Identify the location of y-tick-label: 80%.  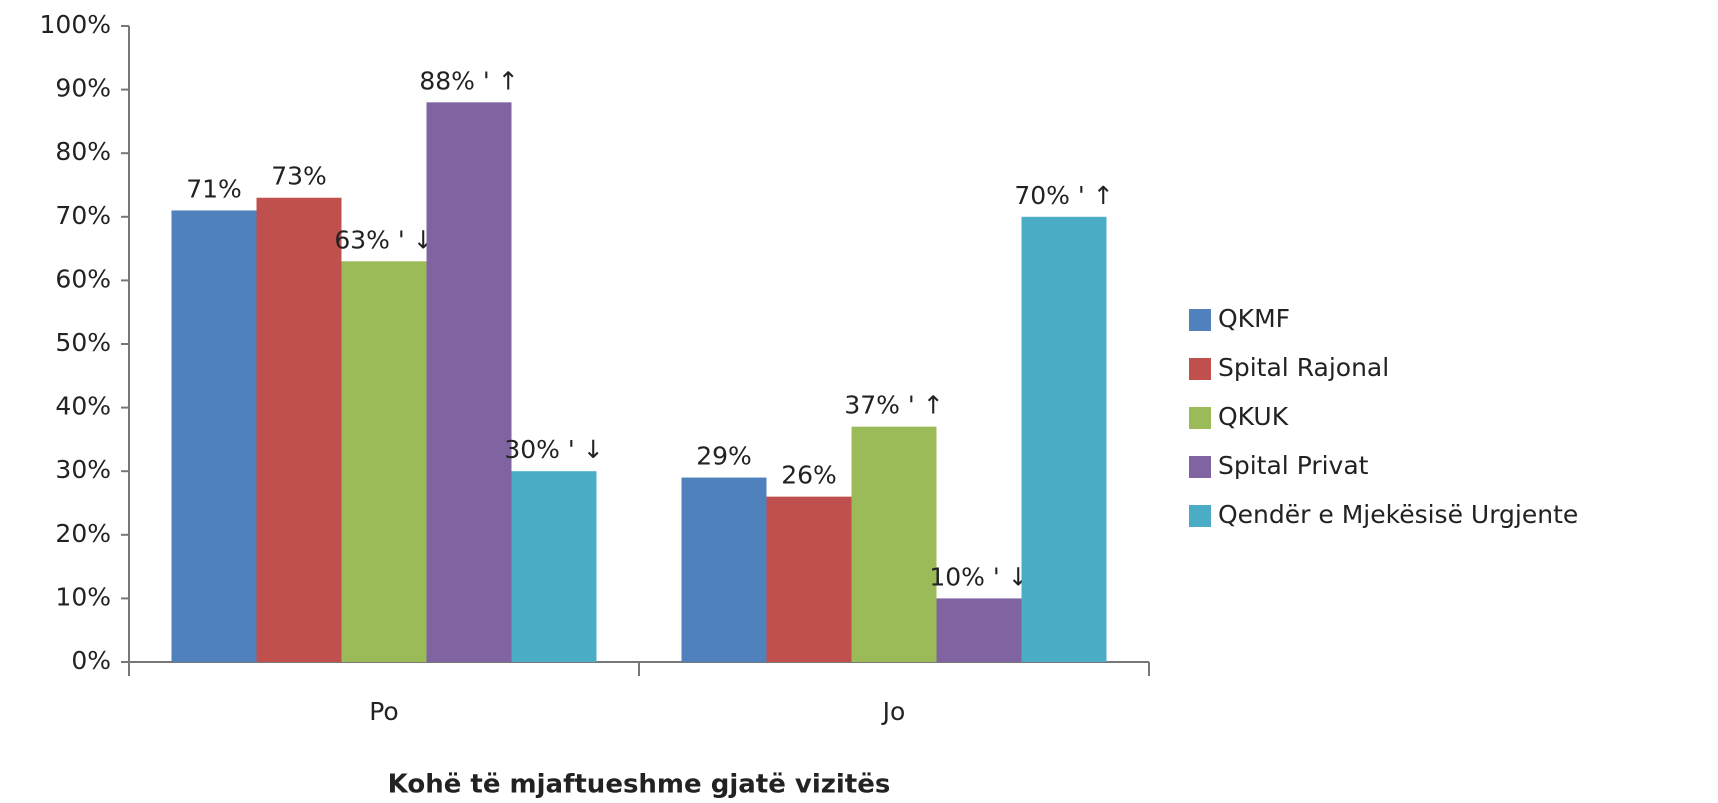
(83, 151).